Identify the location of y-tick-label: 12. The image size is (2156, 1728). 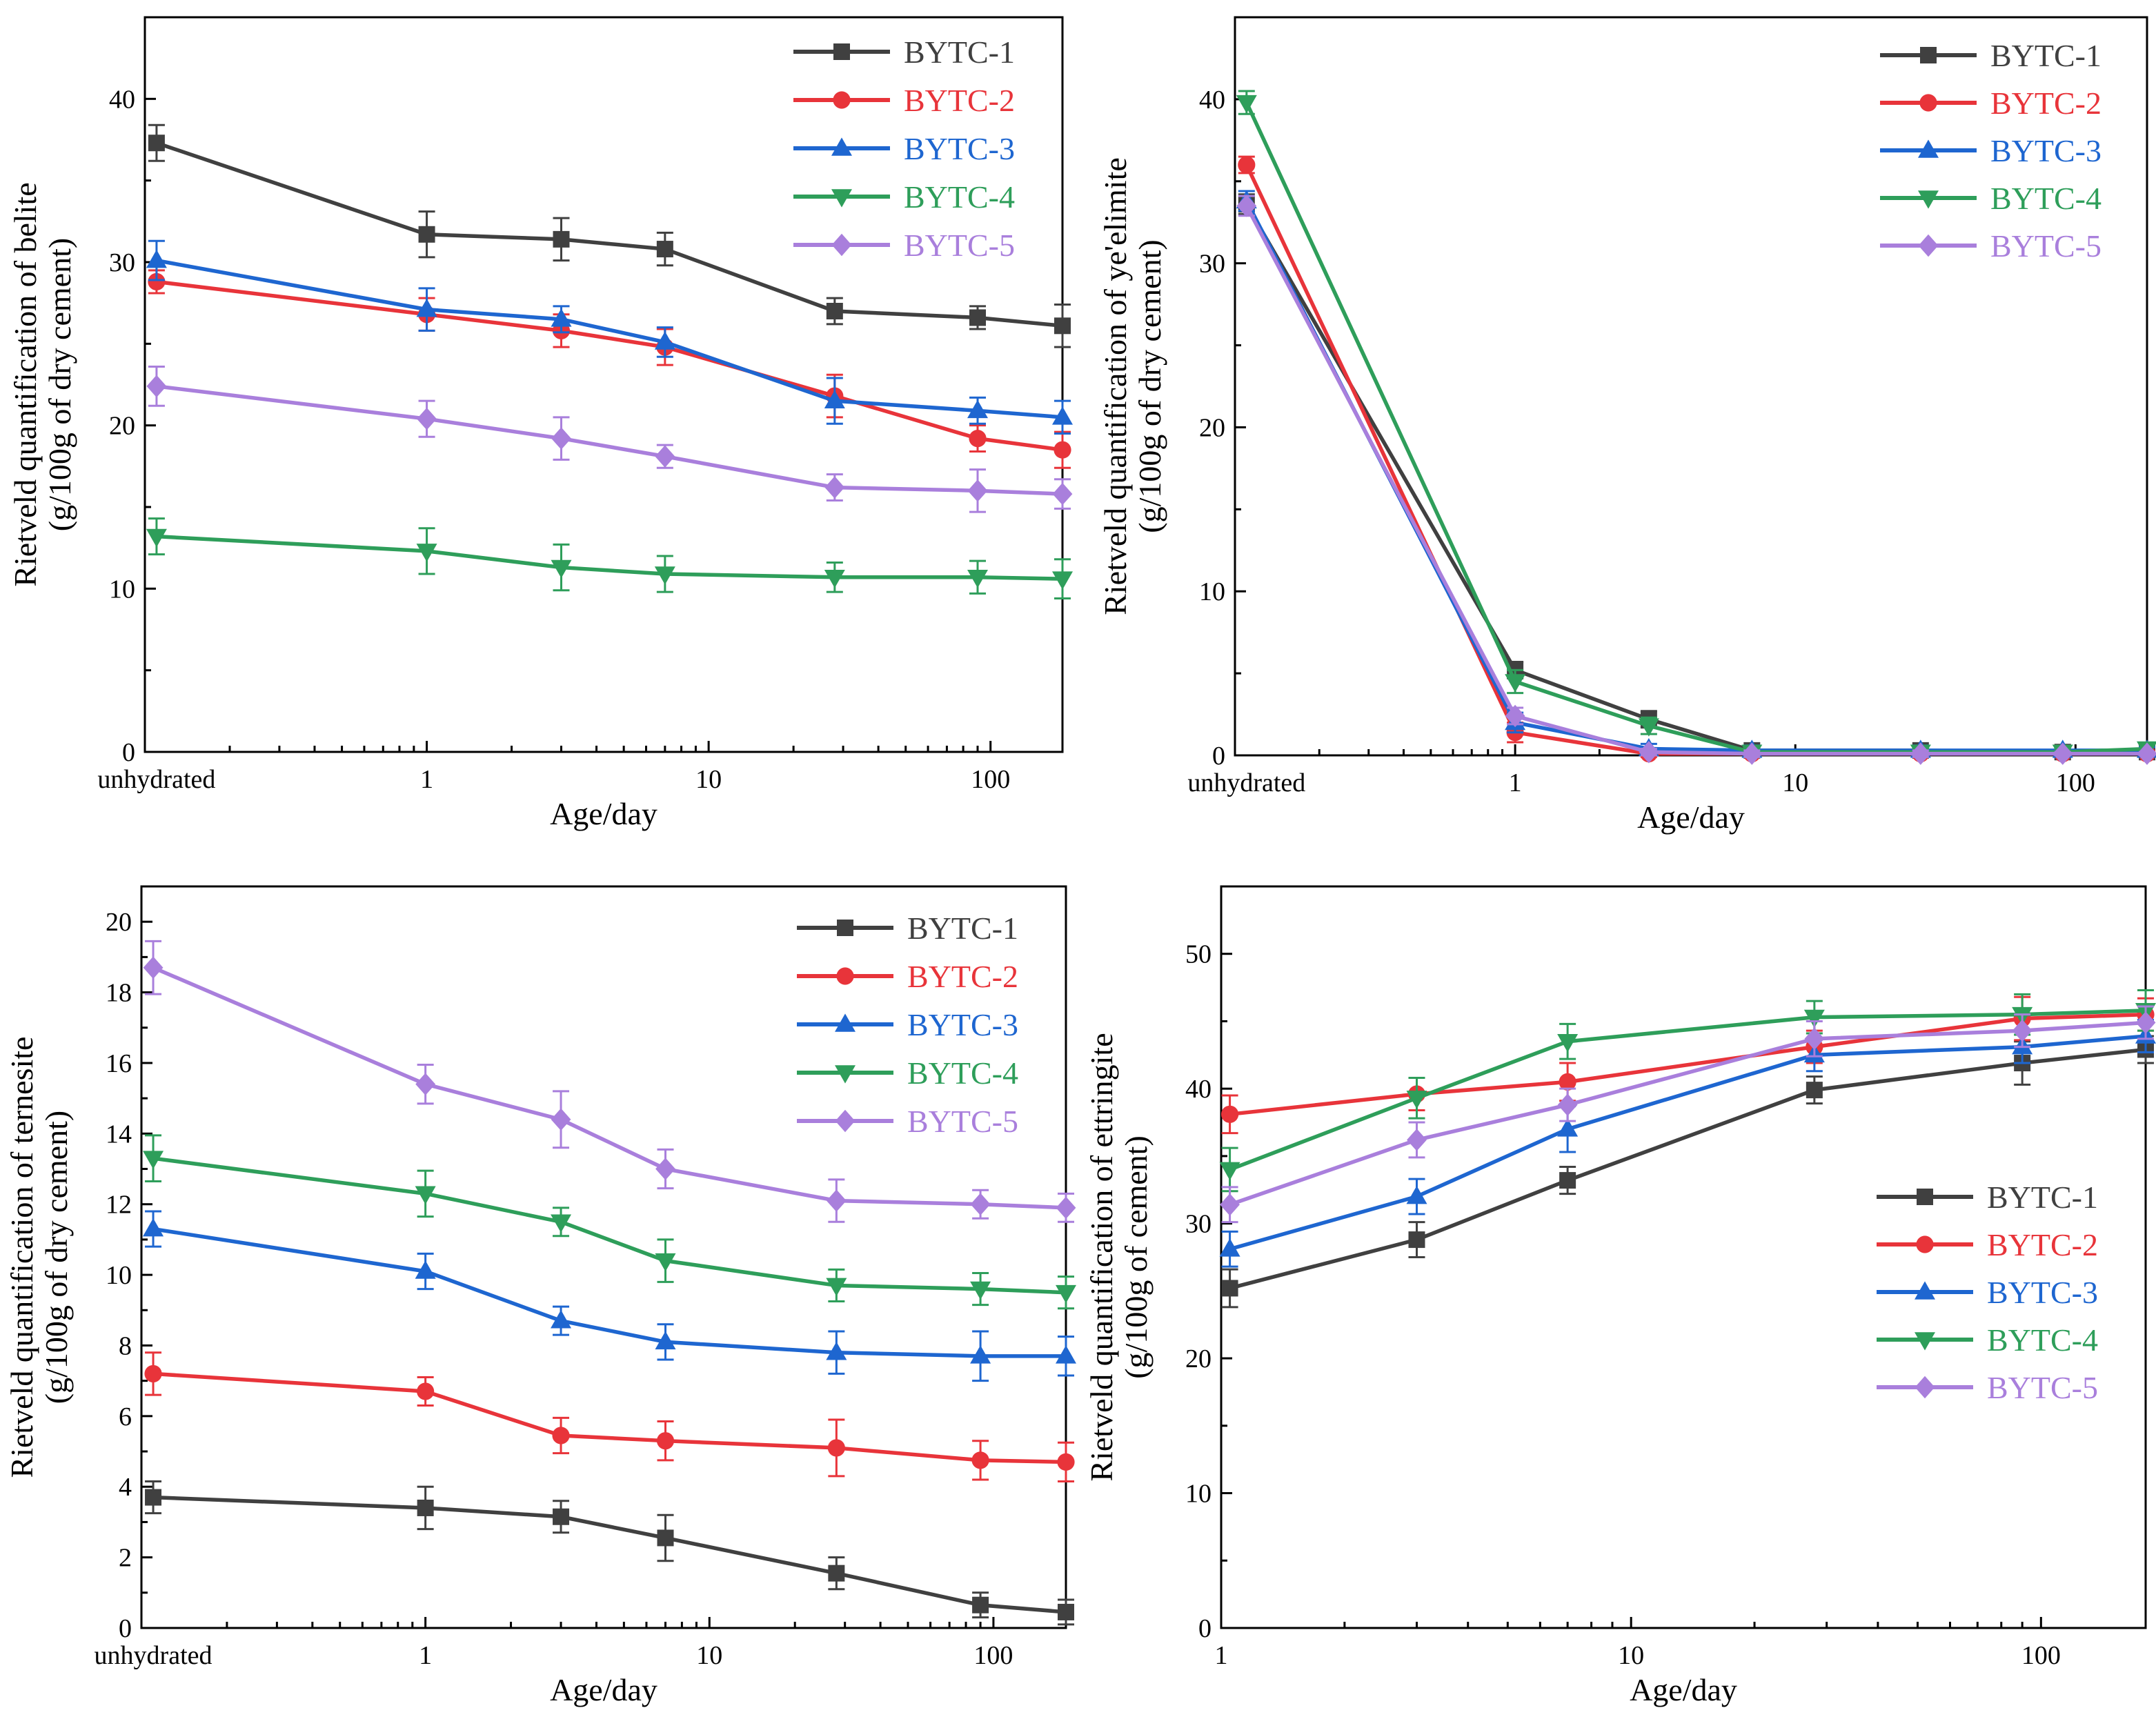
(119, 1205).